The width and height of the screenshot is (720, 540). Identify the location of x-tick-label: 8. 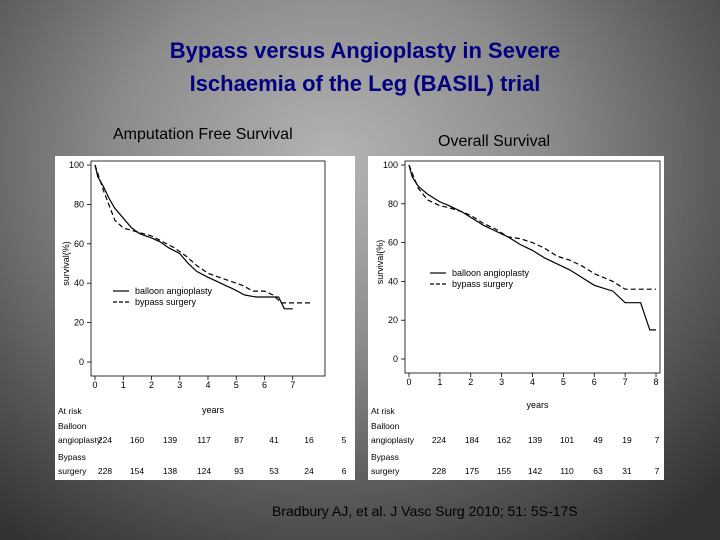
(655, 382).